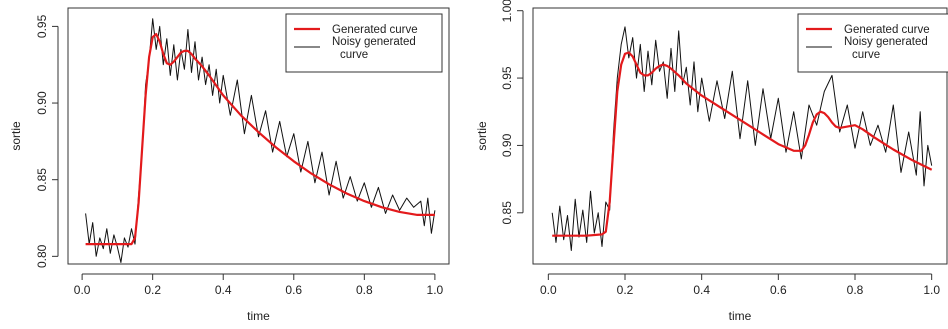  Describe the element at coordinates (507, 11) in the screenshot. I see `y-tick-label: 1.00` at that location.